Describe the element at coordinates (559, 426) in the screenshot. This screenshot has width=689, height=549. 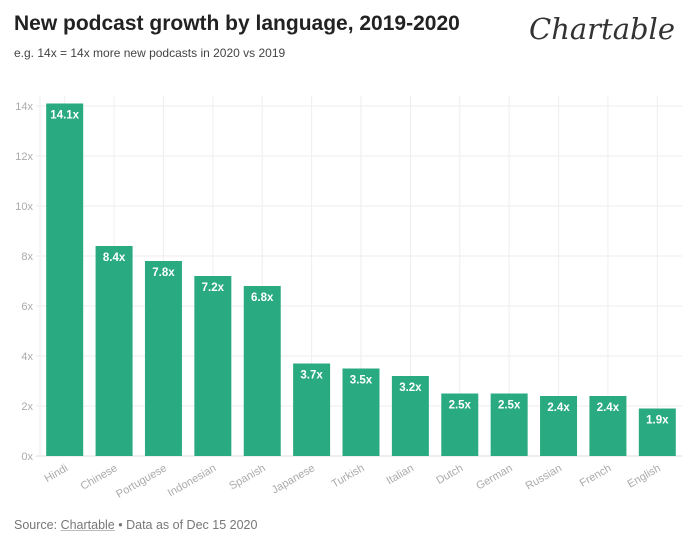
I see `bar-russian` at that location.